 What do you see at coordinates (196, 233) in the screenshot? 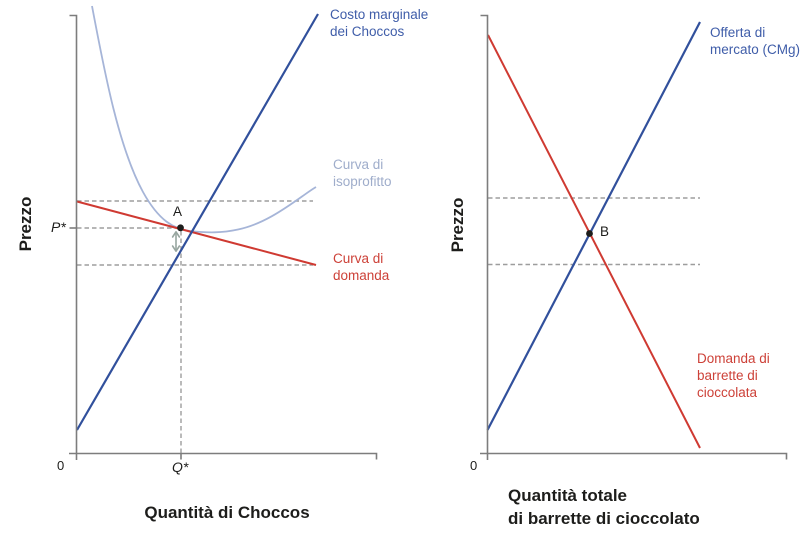
I see `left-demand-curve` at bounding box center [196, 233].